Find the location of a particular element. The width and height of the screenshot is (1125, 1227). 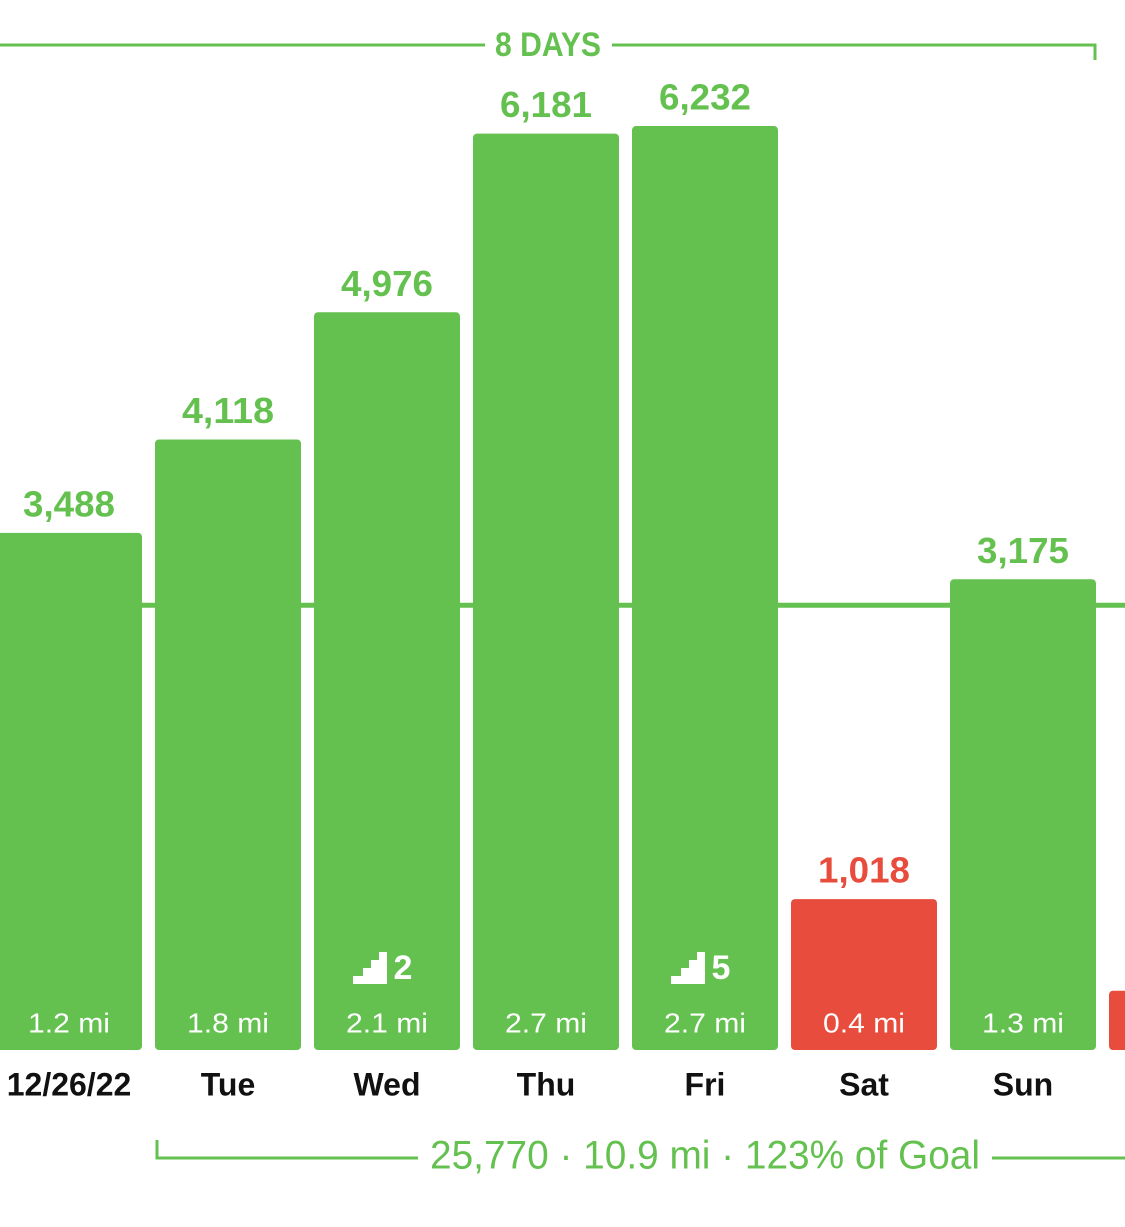

x-tick-label: Wed is located at coordinates (387, 1084).